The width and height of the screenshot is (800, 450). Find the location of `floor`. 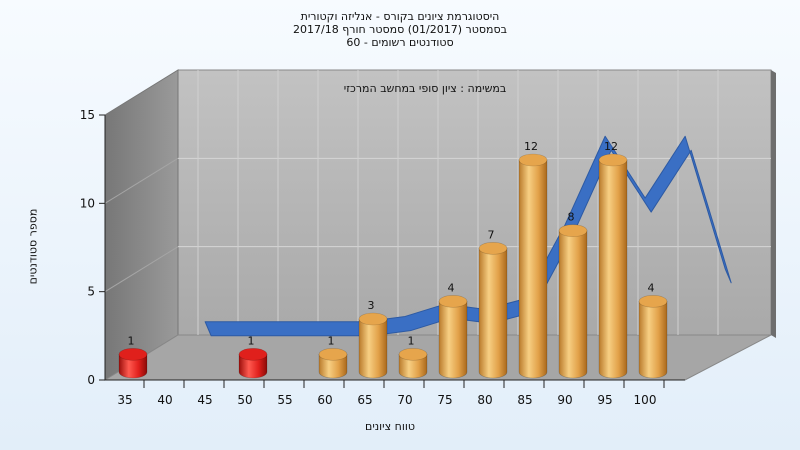

floor is located at coordinates (437, 357).